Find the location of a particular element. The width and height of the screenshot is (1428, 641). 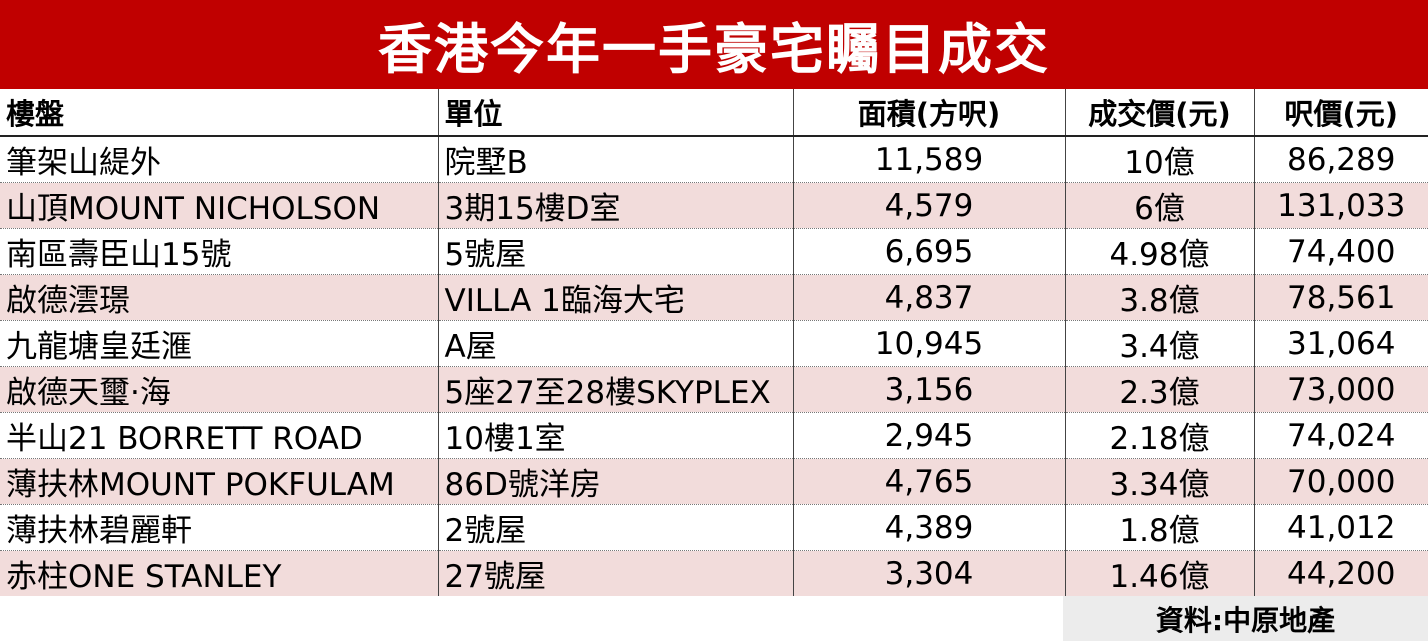

cell-price: 2.3億 is located at coordinates (1159, 389).